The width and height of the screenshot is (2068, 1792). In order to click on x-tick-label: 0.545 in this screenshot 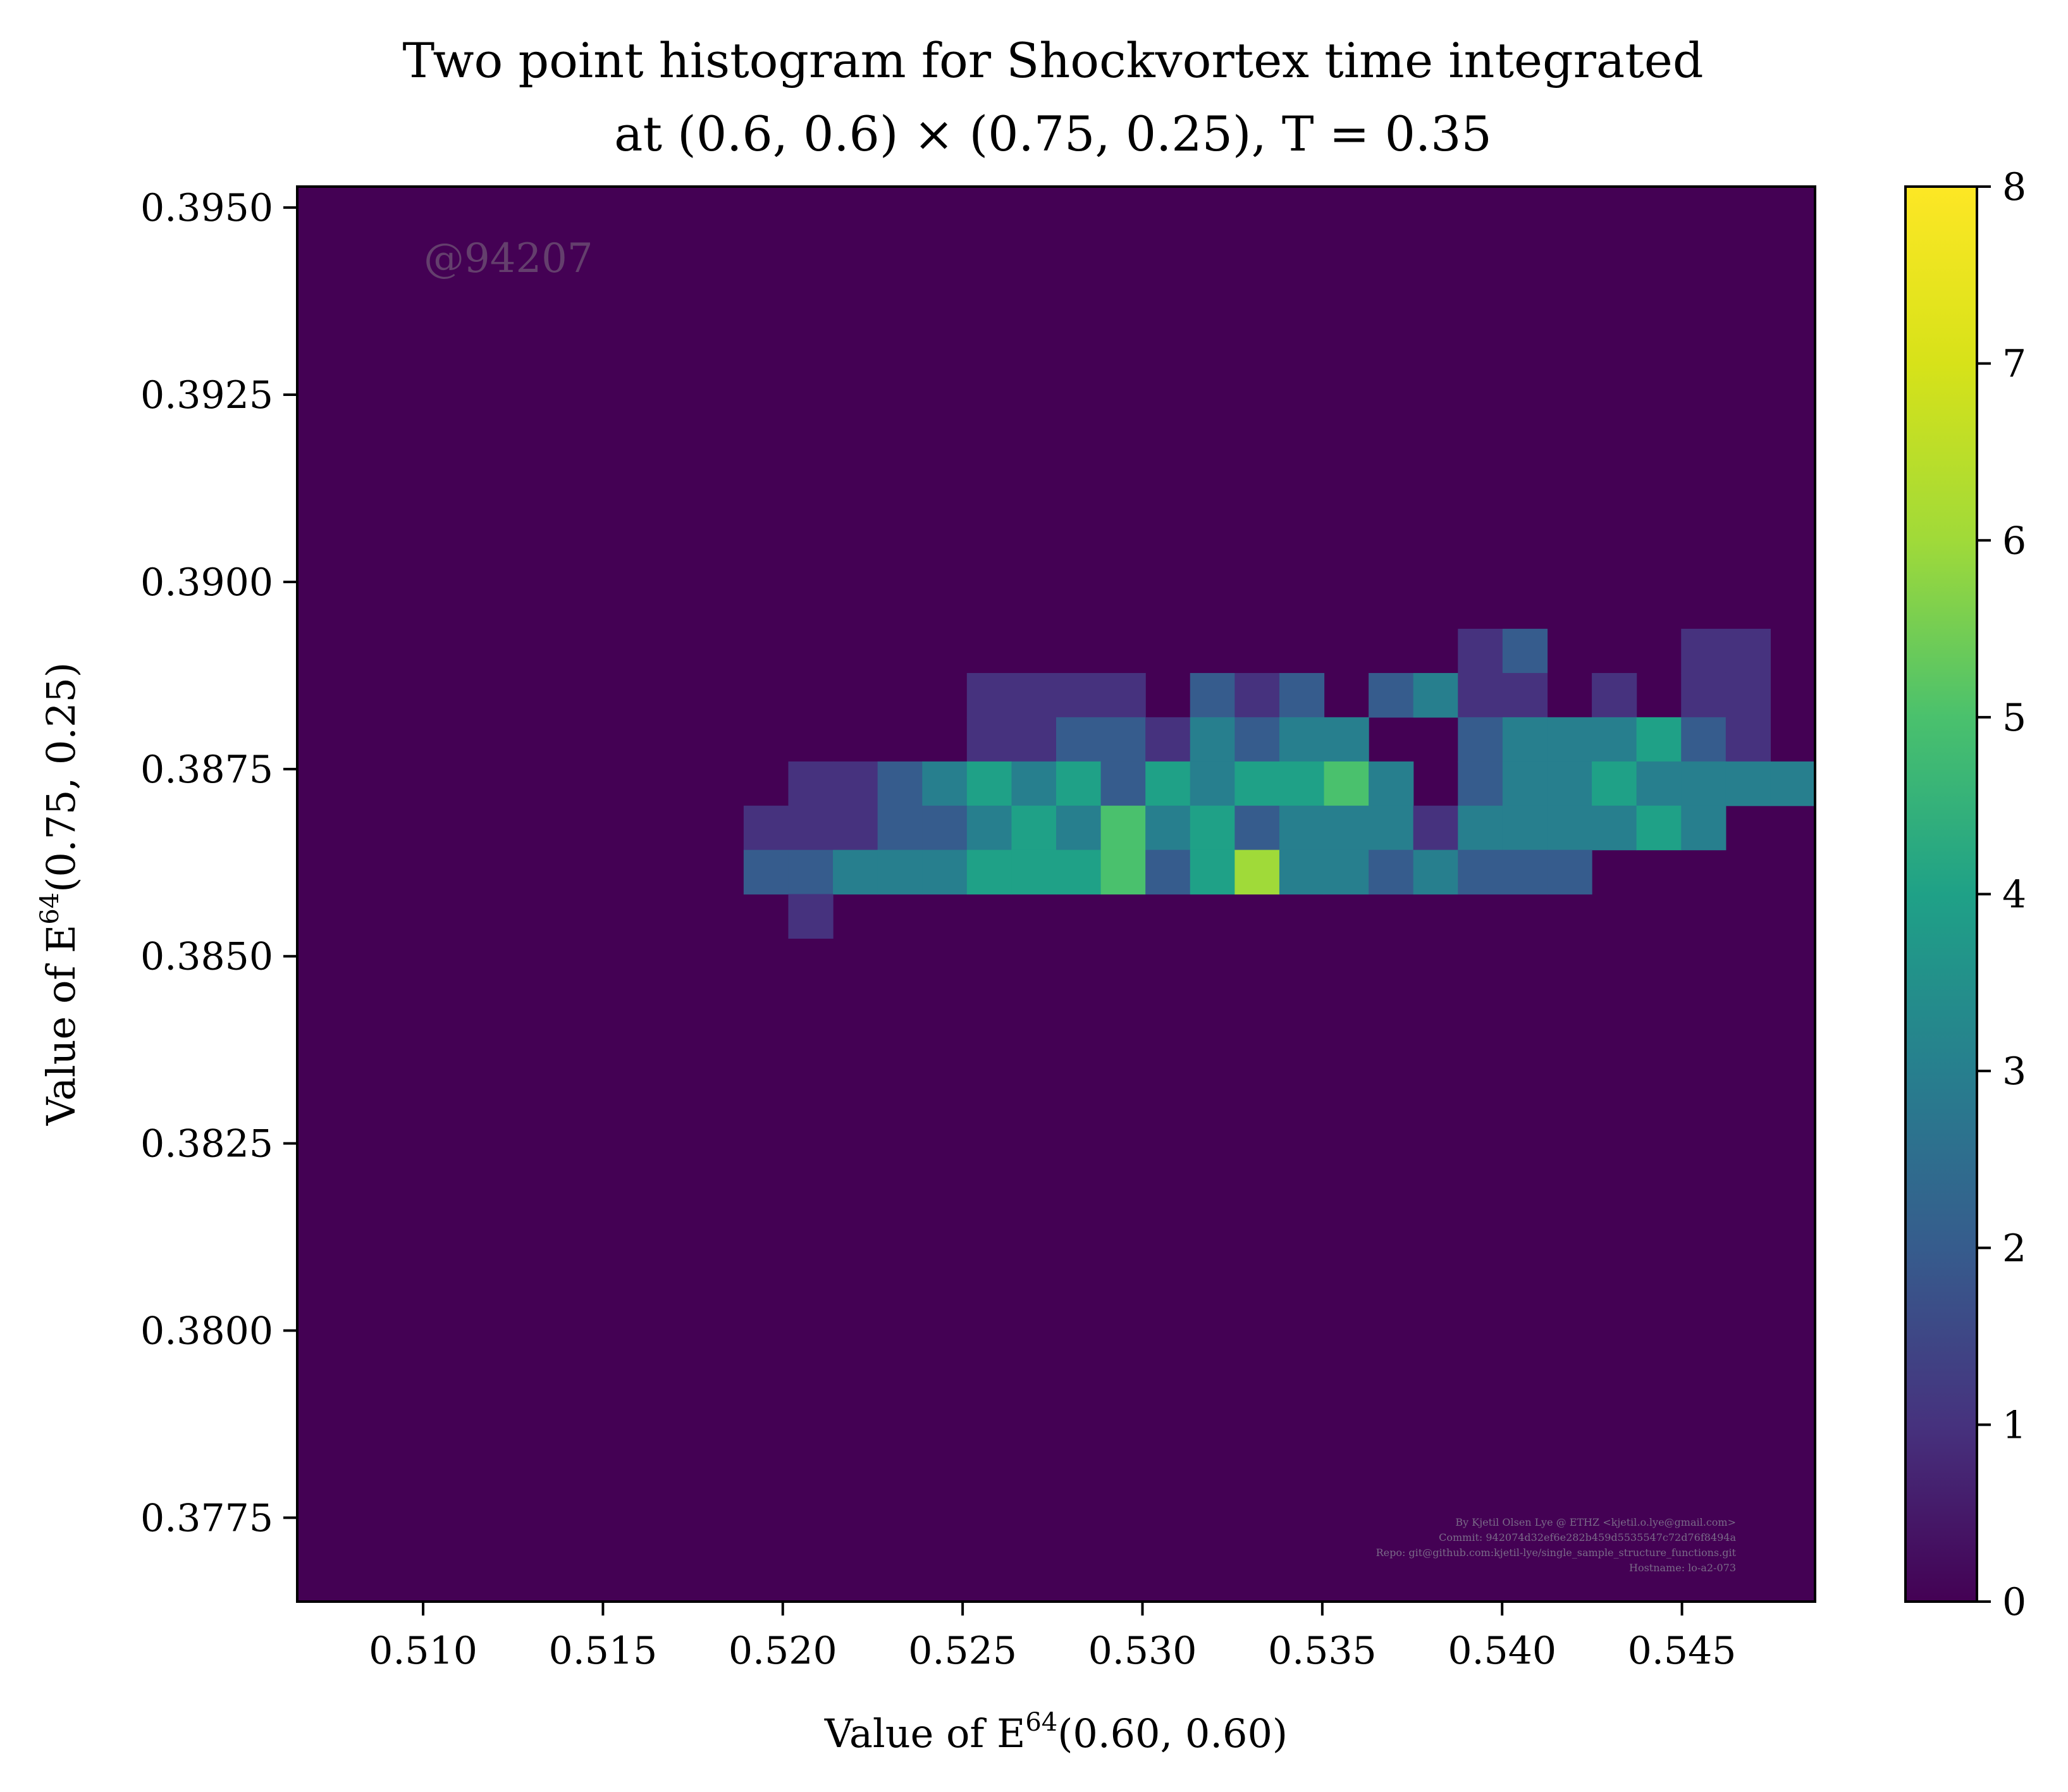, I will do `click(1682, 1651)`.